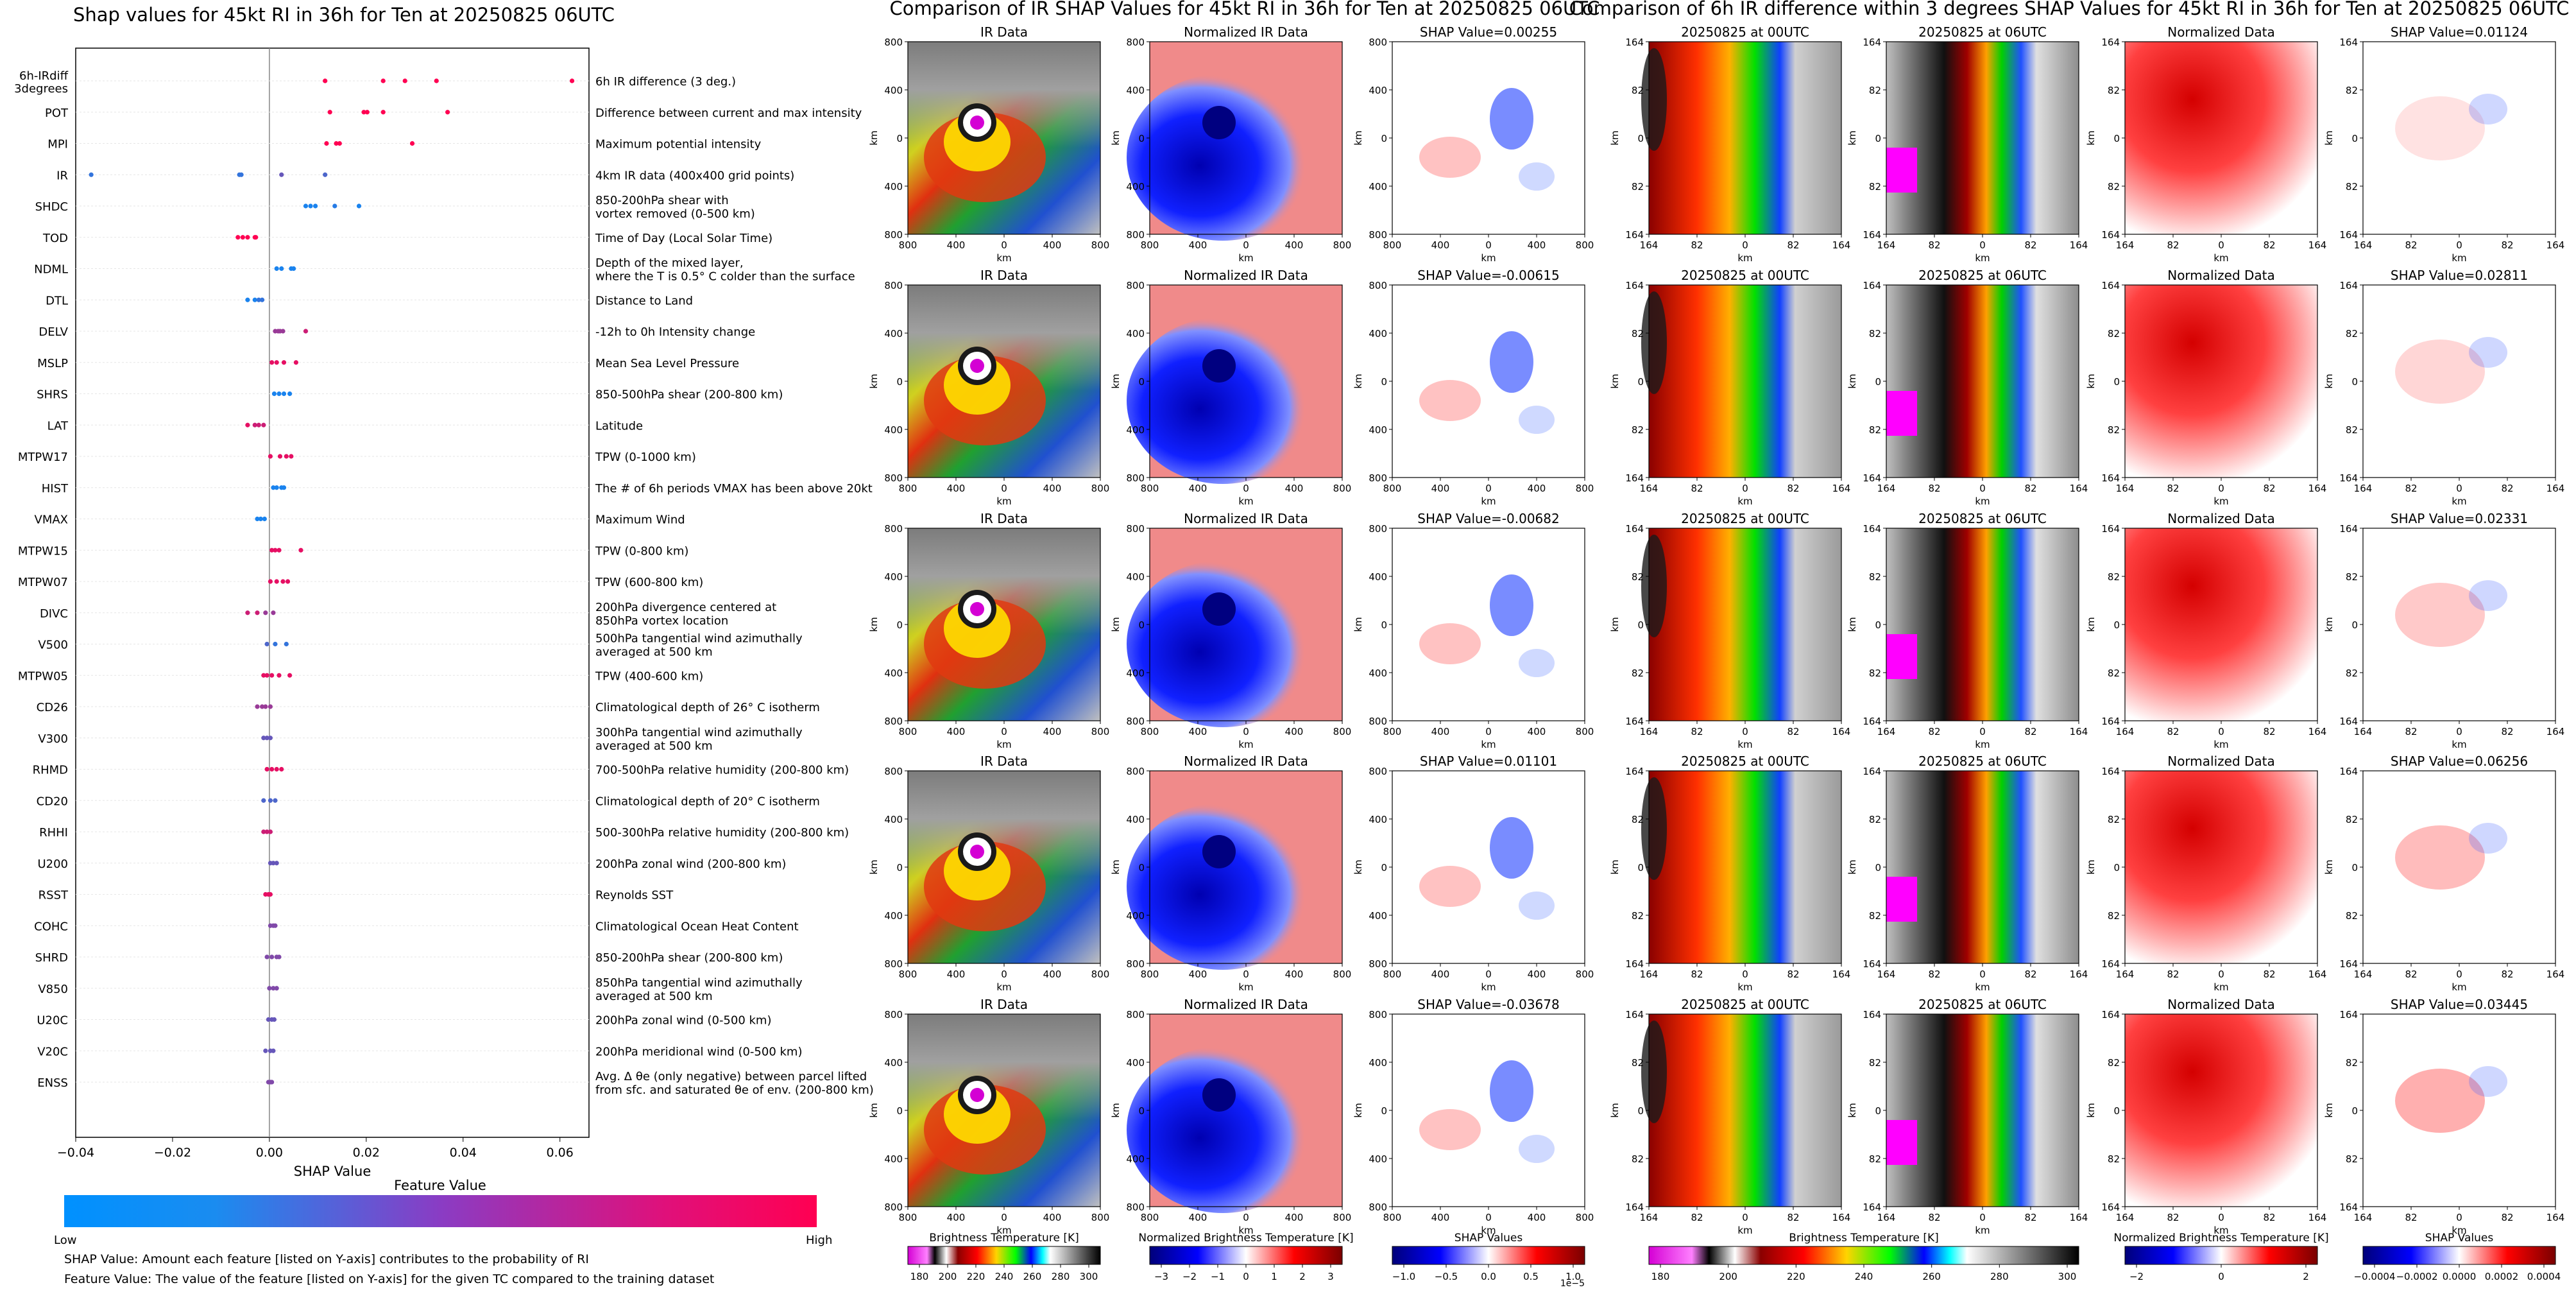 The height and width of the screenshot is (1292, 2576). Describe the element at coordinates (1796, 1276) in the screenshot. I see `cbar-tick-label: 220` at that location.